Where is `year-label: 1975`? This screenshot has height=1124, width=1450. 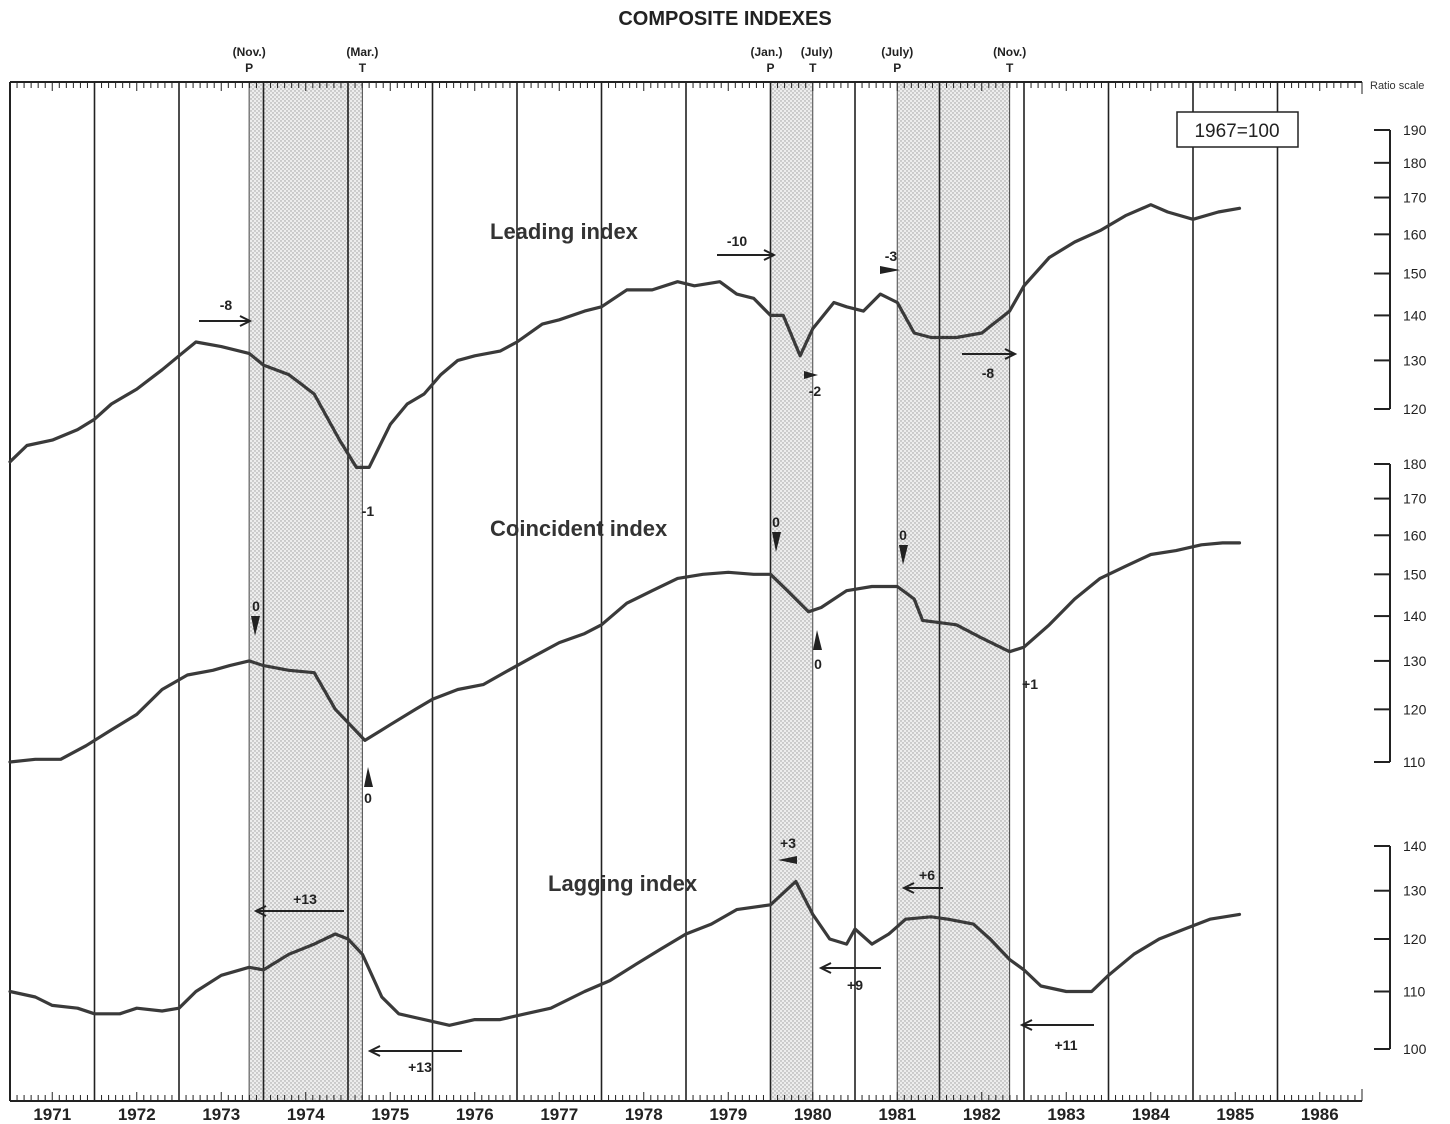
year-label: 1975 is located at coordinates (390, 1114).